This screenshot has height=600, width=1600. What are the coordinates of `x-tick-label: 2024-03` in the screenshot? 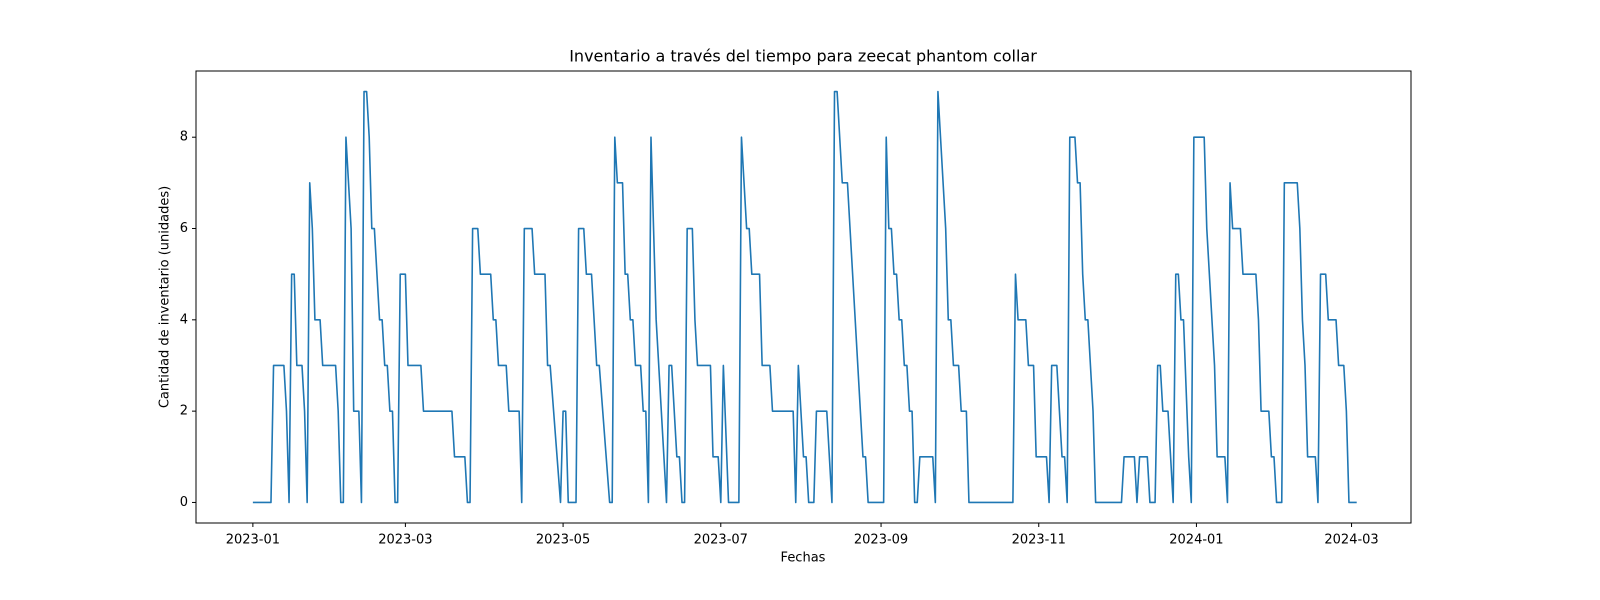 It's located at (1351, 540).